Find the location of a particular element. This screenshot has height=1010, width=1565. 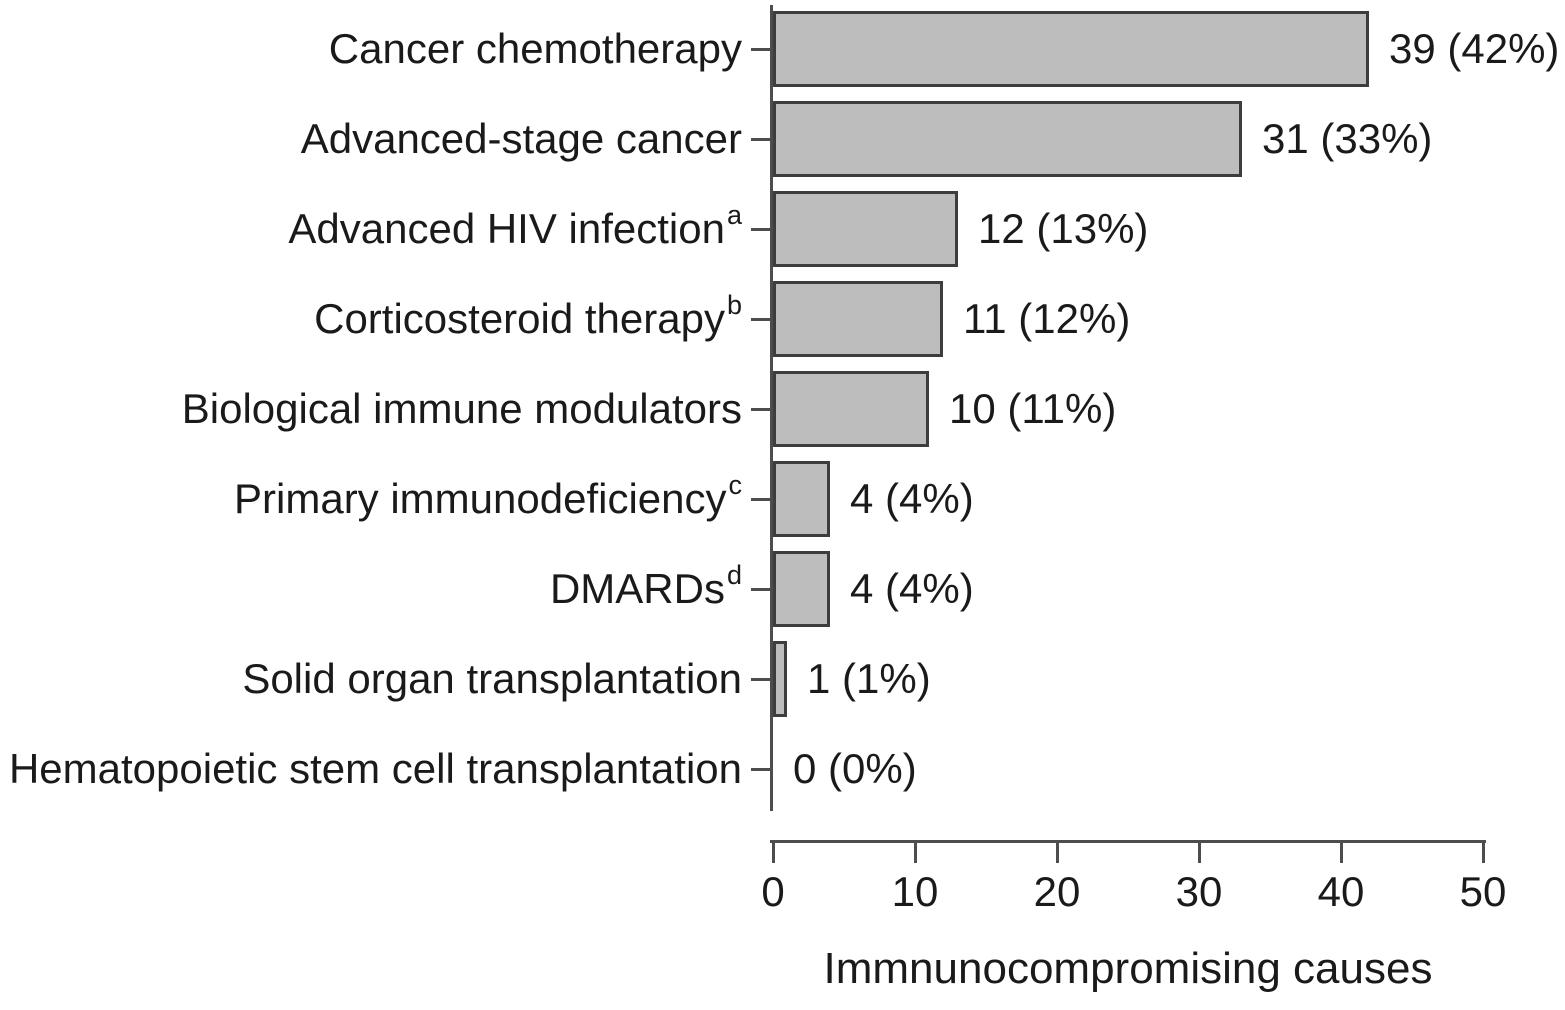

x-axis-title: Immnunocompromising causes is located at coordinates (1128, 968).